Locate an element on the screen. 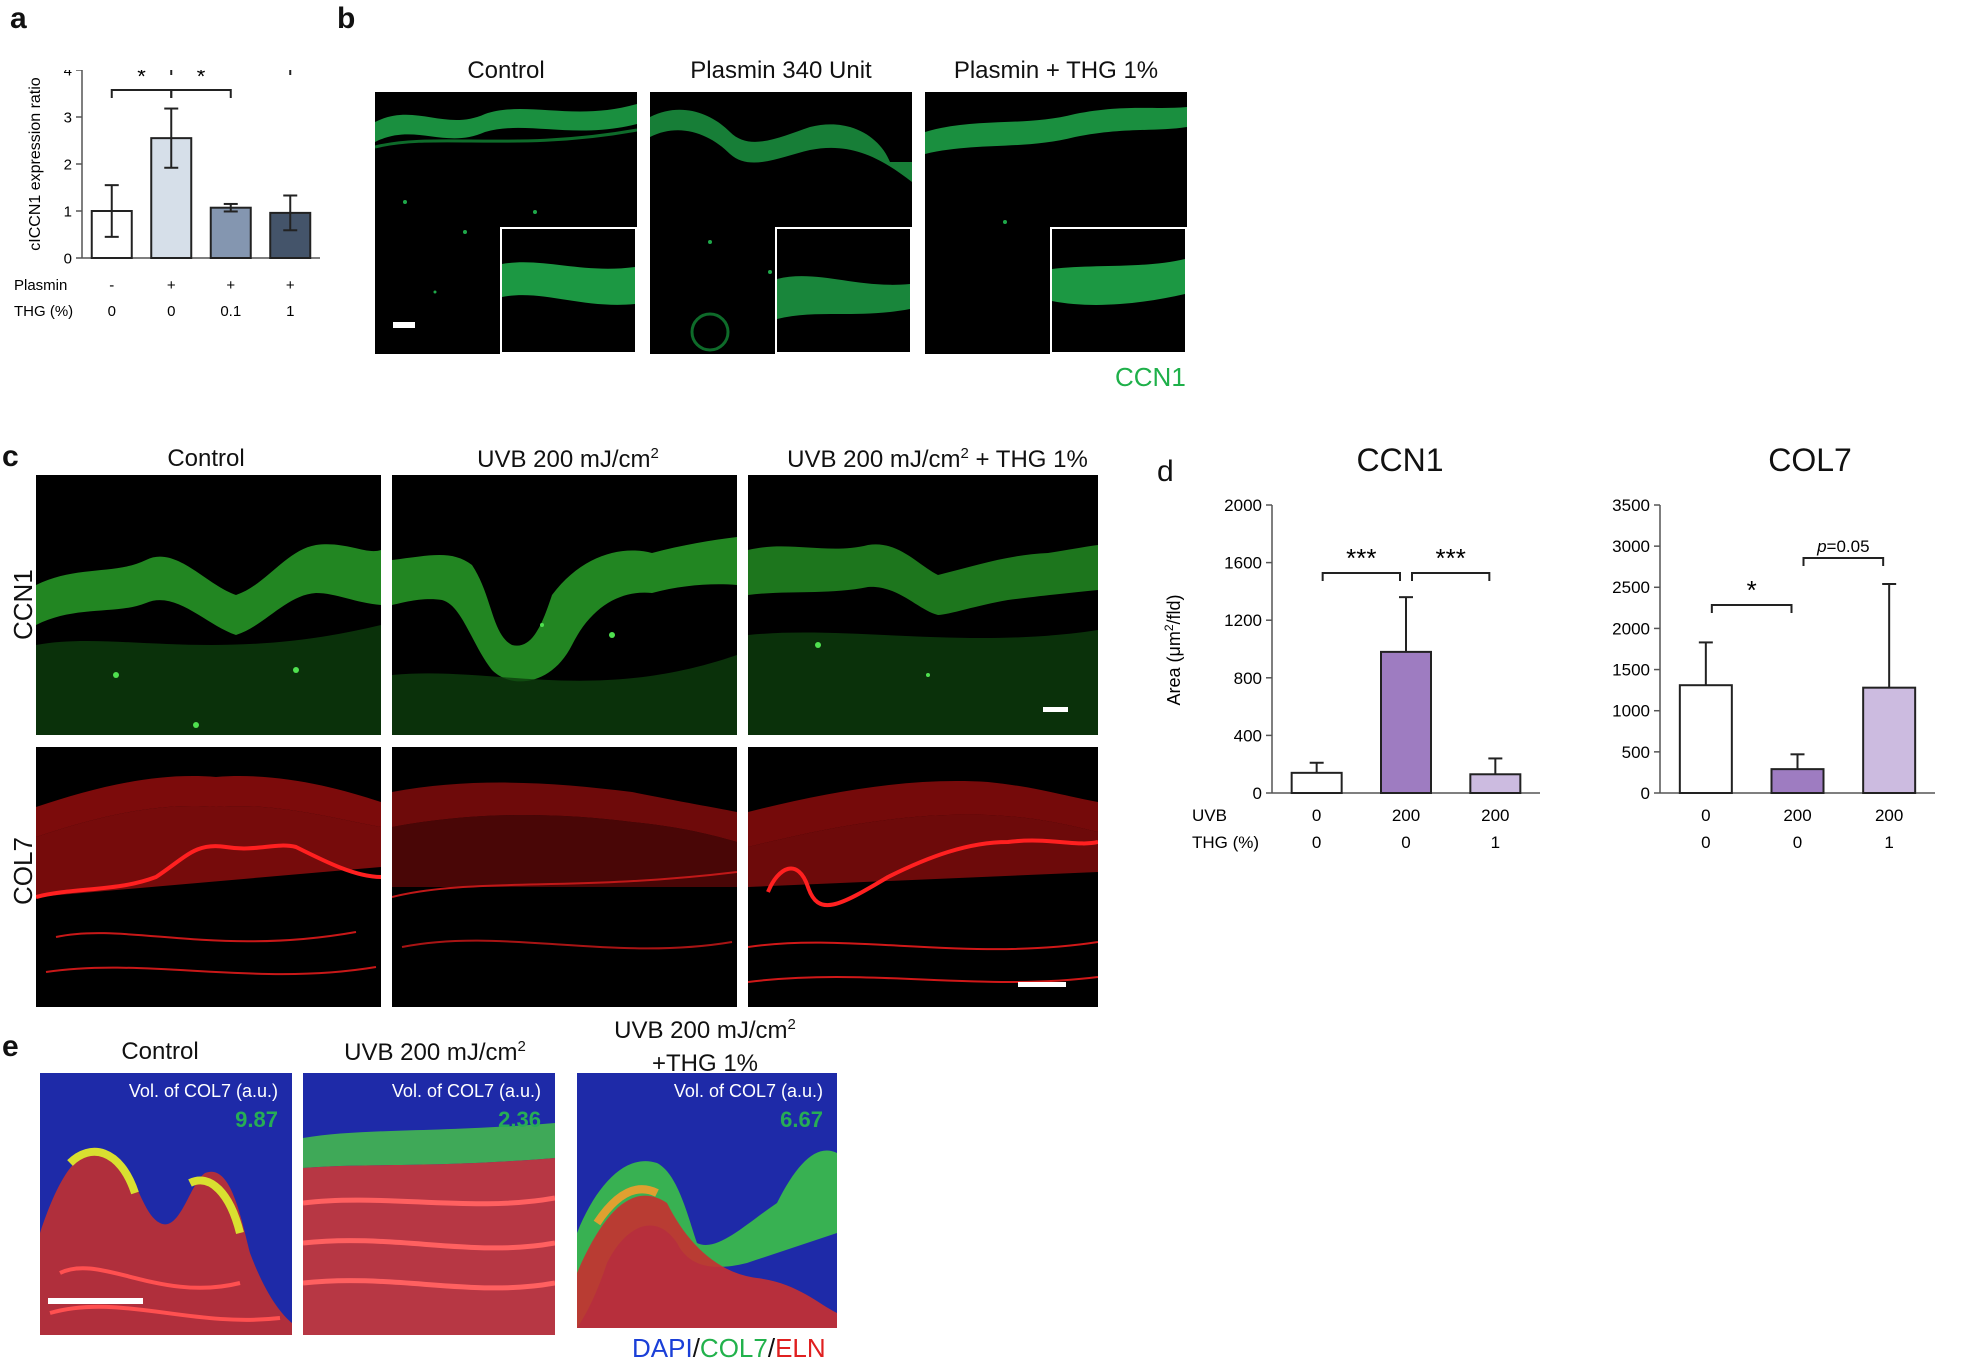 Image resolution: width=1961 pixels, height=1366 pixels. panel-c-row-label-ccn1: CCN1 is located at coordinates (23, 604).